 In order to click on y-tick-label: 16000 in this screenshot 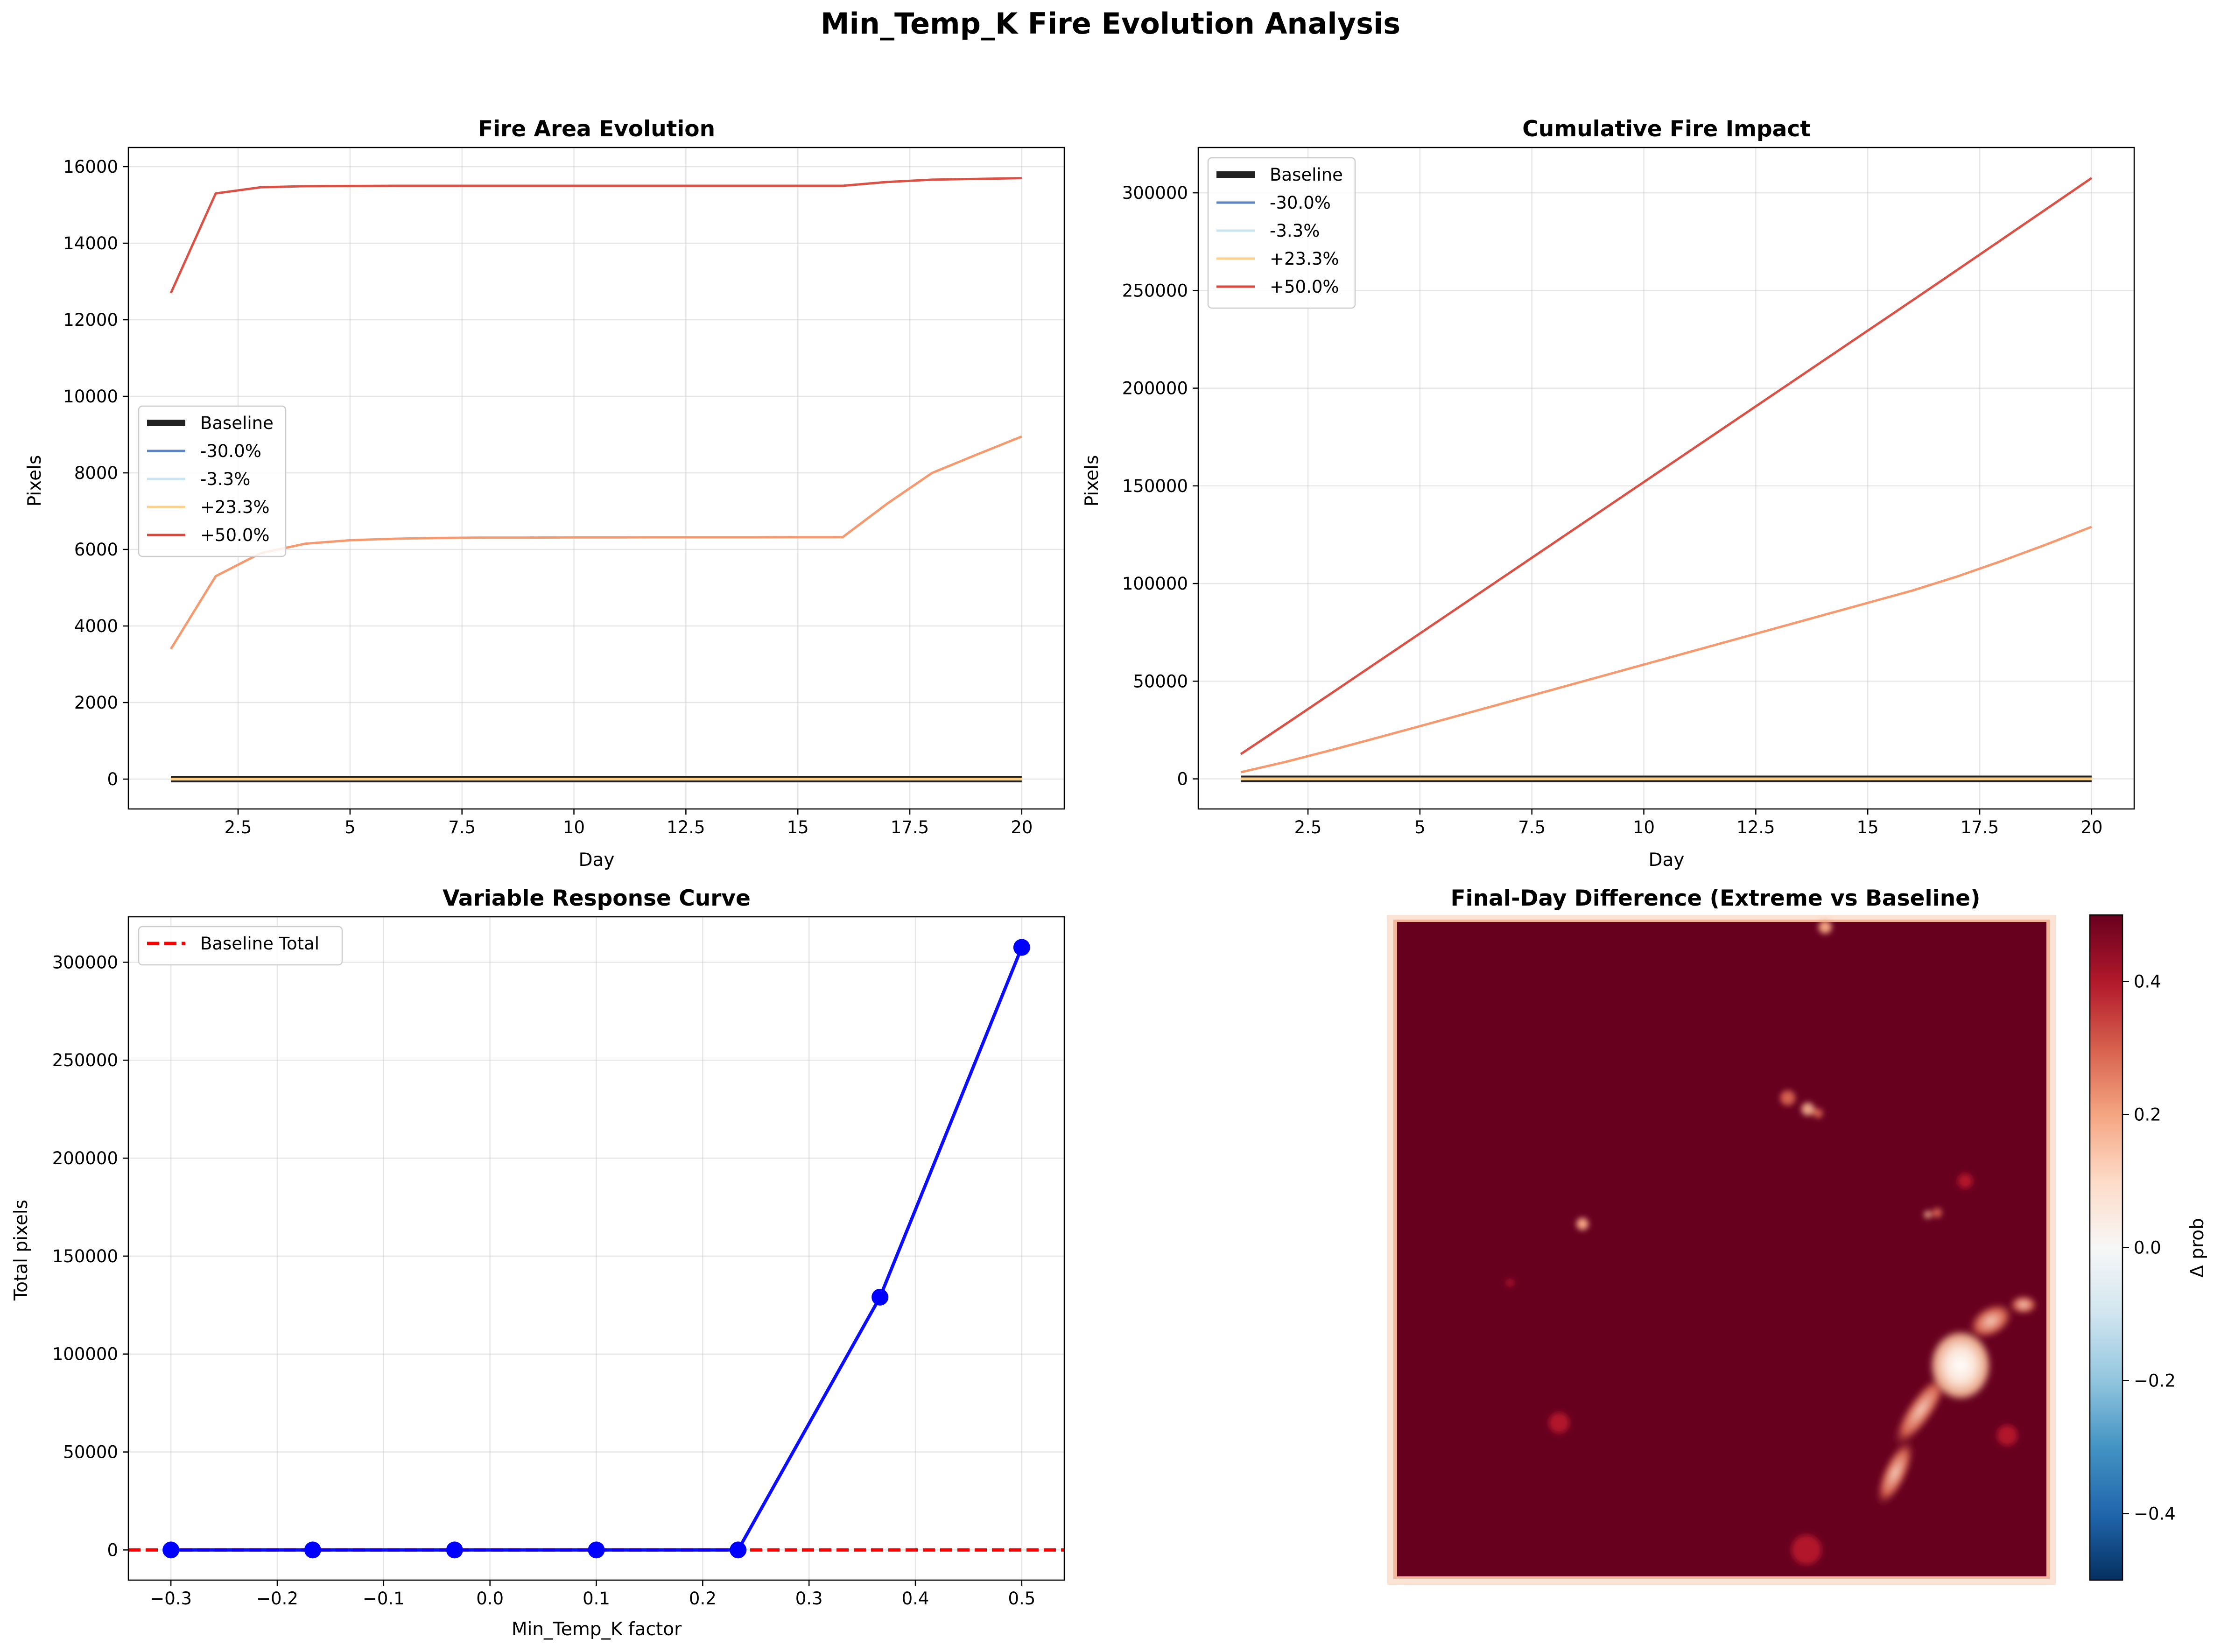, I will do `click(90, 167)`.